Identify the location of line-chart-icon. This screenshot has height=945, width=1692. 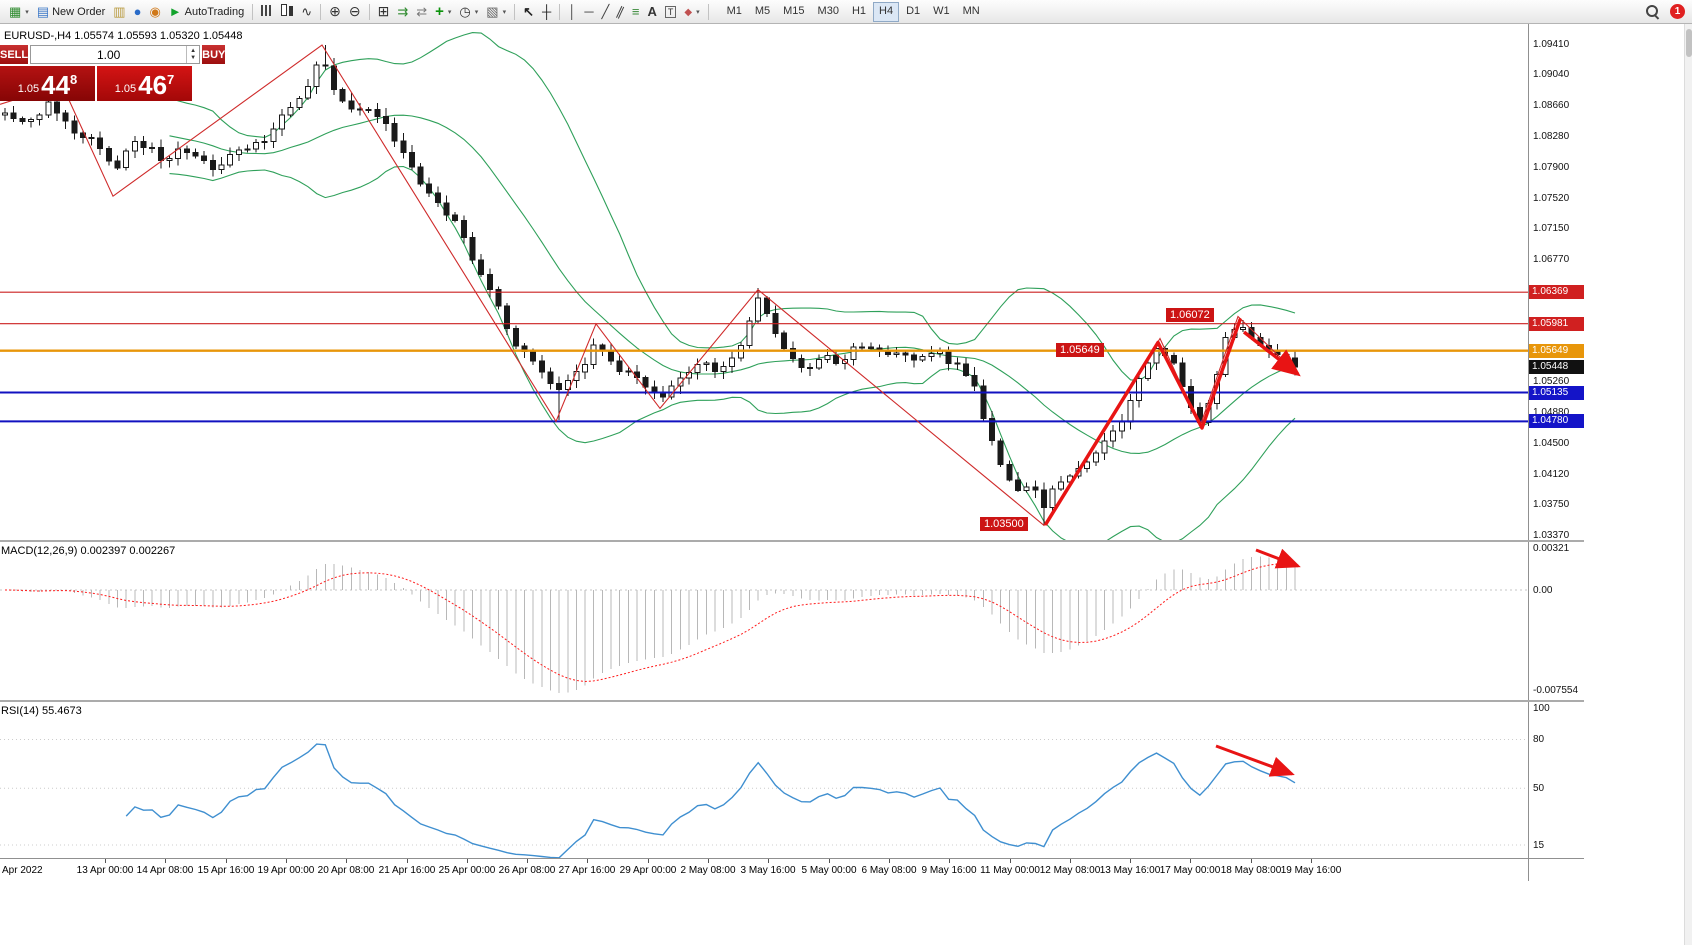
(306, 12).